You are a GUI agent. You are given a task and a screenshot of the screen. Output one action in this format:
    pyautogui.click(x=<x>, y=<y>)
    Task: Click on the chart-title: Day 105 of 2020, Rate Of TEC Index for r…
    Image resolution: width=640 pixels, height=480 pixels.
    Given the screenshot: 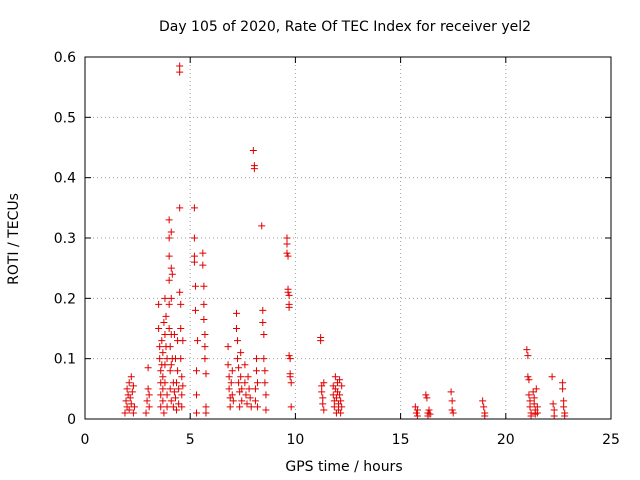 What is the action you would take?
    pyautogui.click(x=345, y=27)
    